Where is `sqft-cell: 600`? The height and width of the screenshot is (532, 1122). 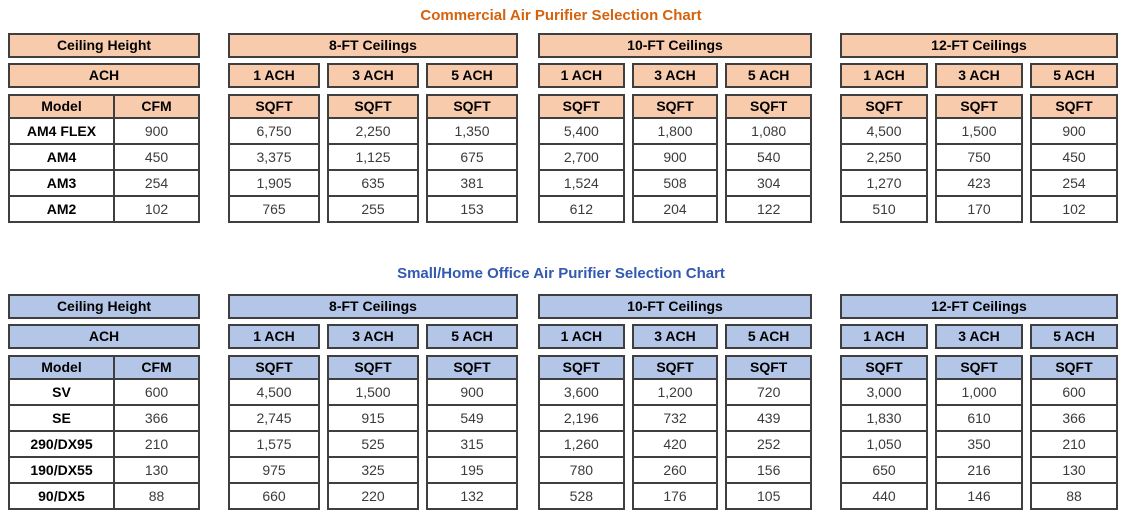 sqft-cell: 600 is located at coordinates (1074, 391).